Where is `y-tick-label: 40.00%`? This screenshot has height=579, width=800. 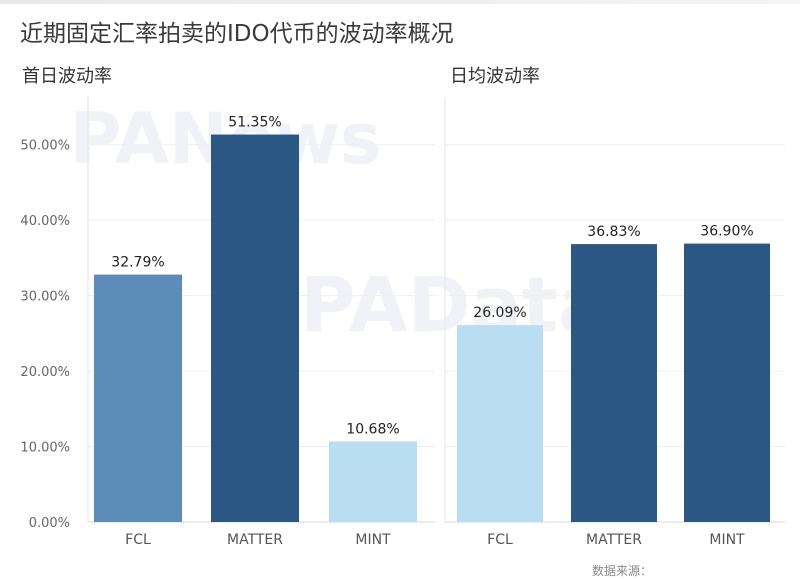 y-tick-label: 40.00% is located at coordinates (45, 221).